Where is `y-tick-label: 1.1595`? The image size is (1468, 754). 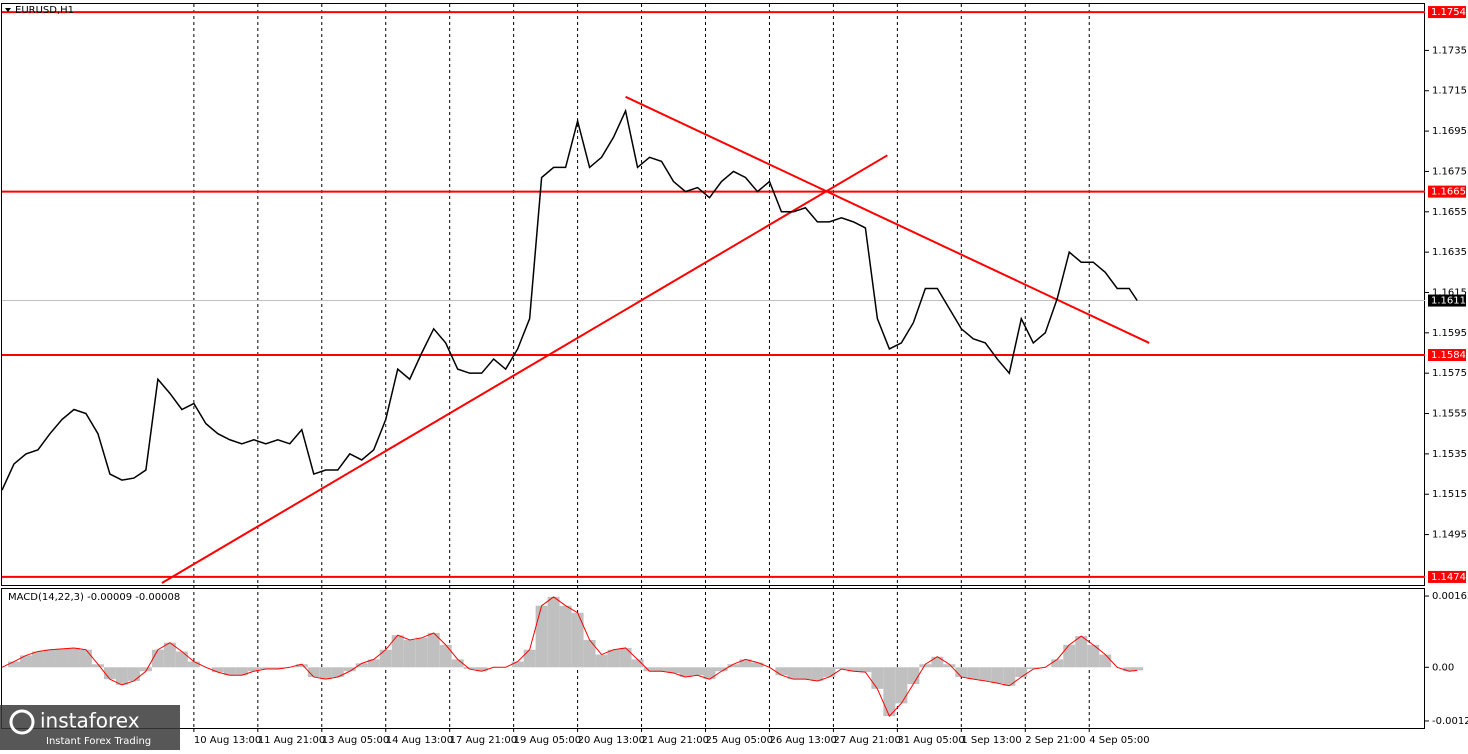 y-tick-label: 1.1595 is located at coordinates (1449, 333).